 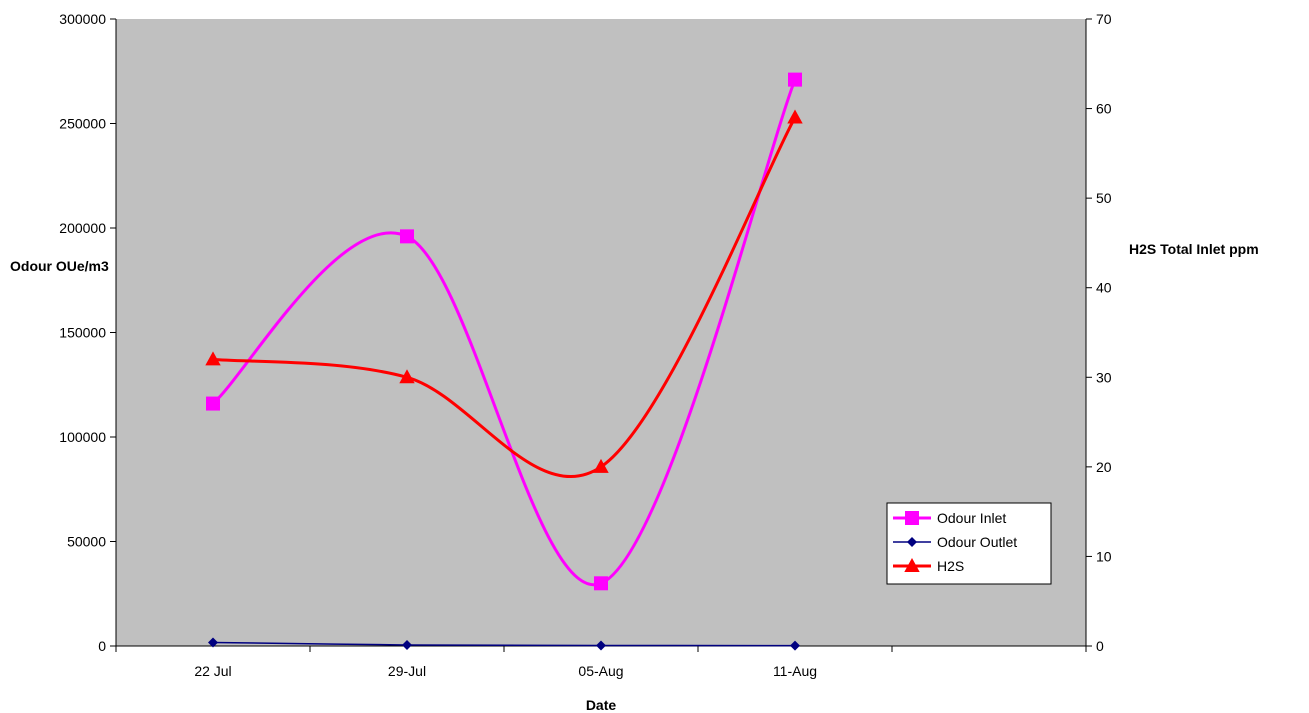 I want to click on y2-tick-label: 40, so click(x=1104, y=288).